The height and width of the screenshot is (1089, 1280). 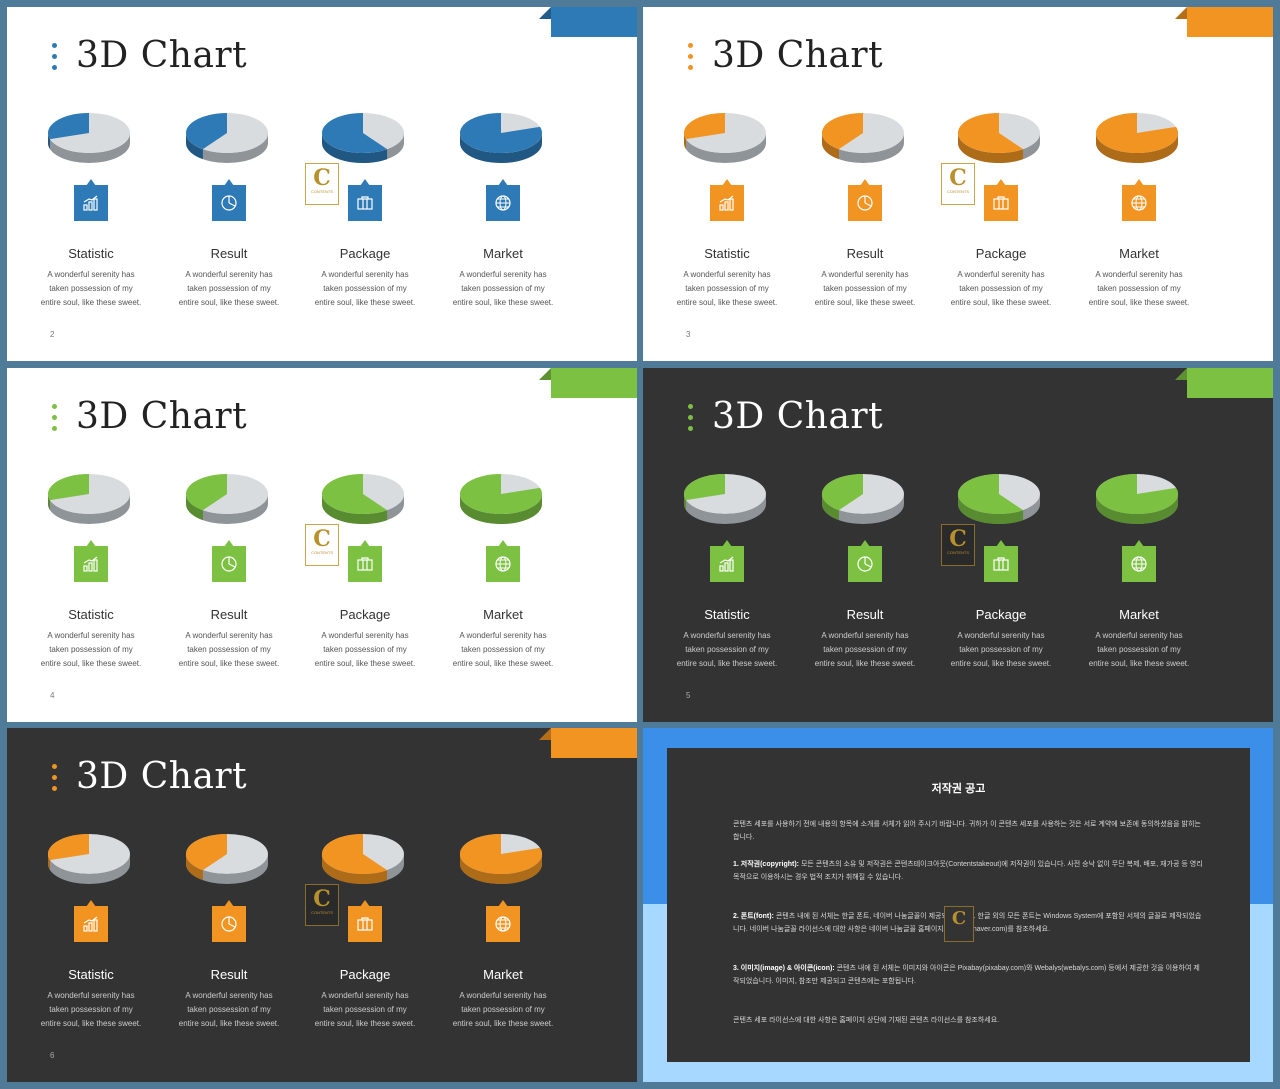 What do you see at coordinates (688, 334) in the screenshot?
I see `page-number: 3` at bounding box center [688, 334].